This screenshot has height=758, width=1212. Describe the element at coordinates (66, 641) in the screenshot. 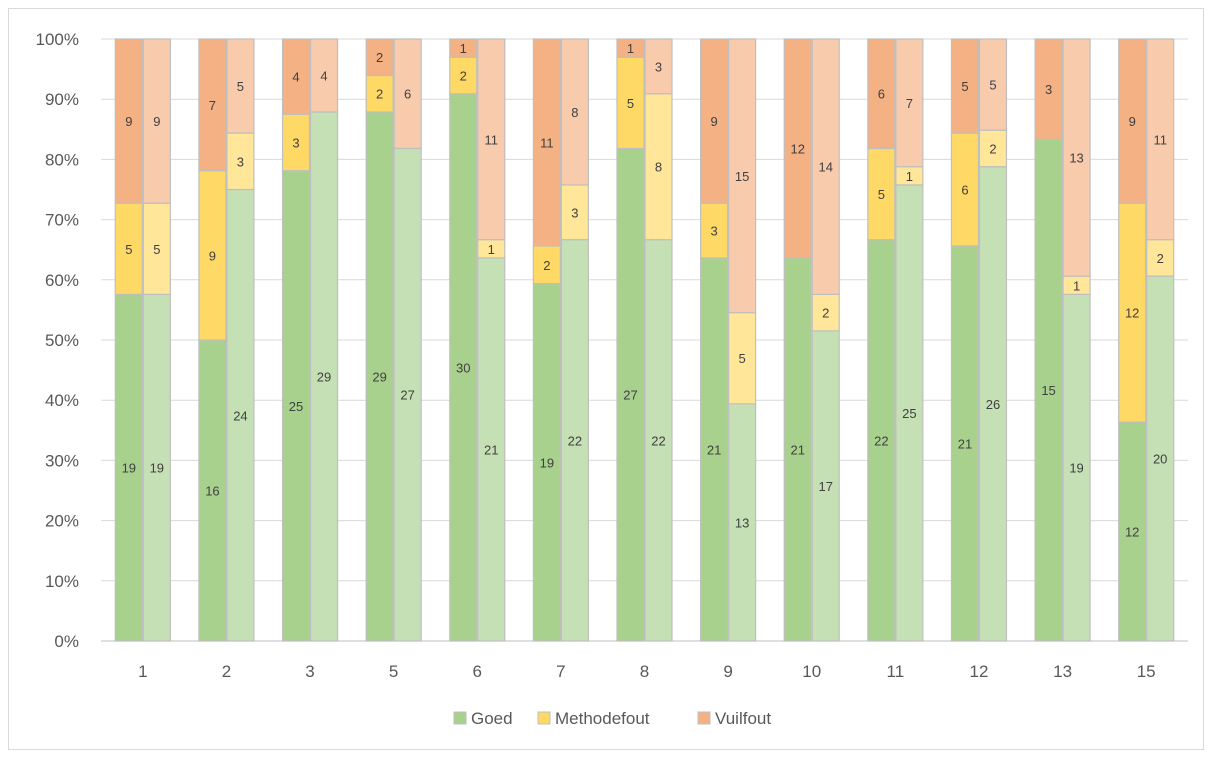

I see `y-tick-label: 0%` at that location.